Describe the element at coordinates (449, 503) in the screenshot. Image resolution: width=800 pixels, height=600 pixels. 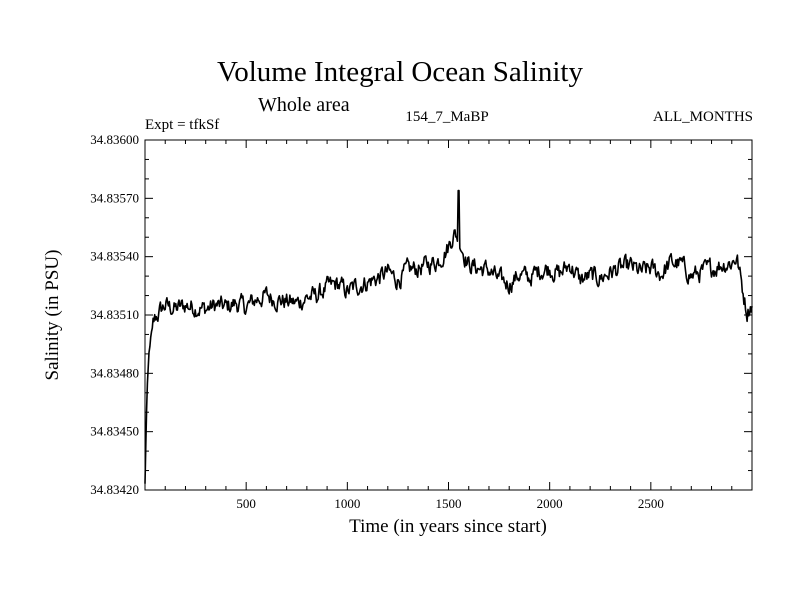
I see `x-tick-label: 1500` at that location.